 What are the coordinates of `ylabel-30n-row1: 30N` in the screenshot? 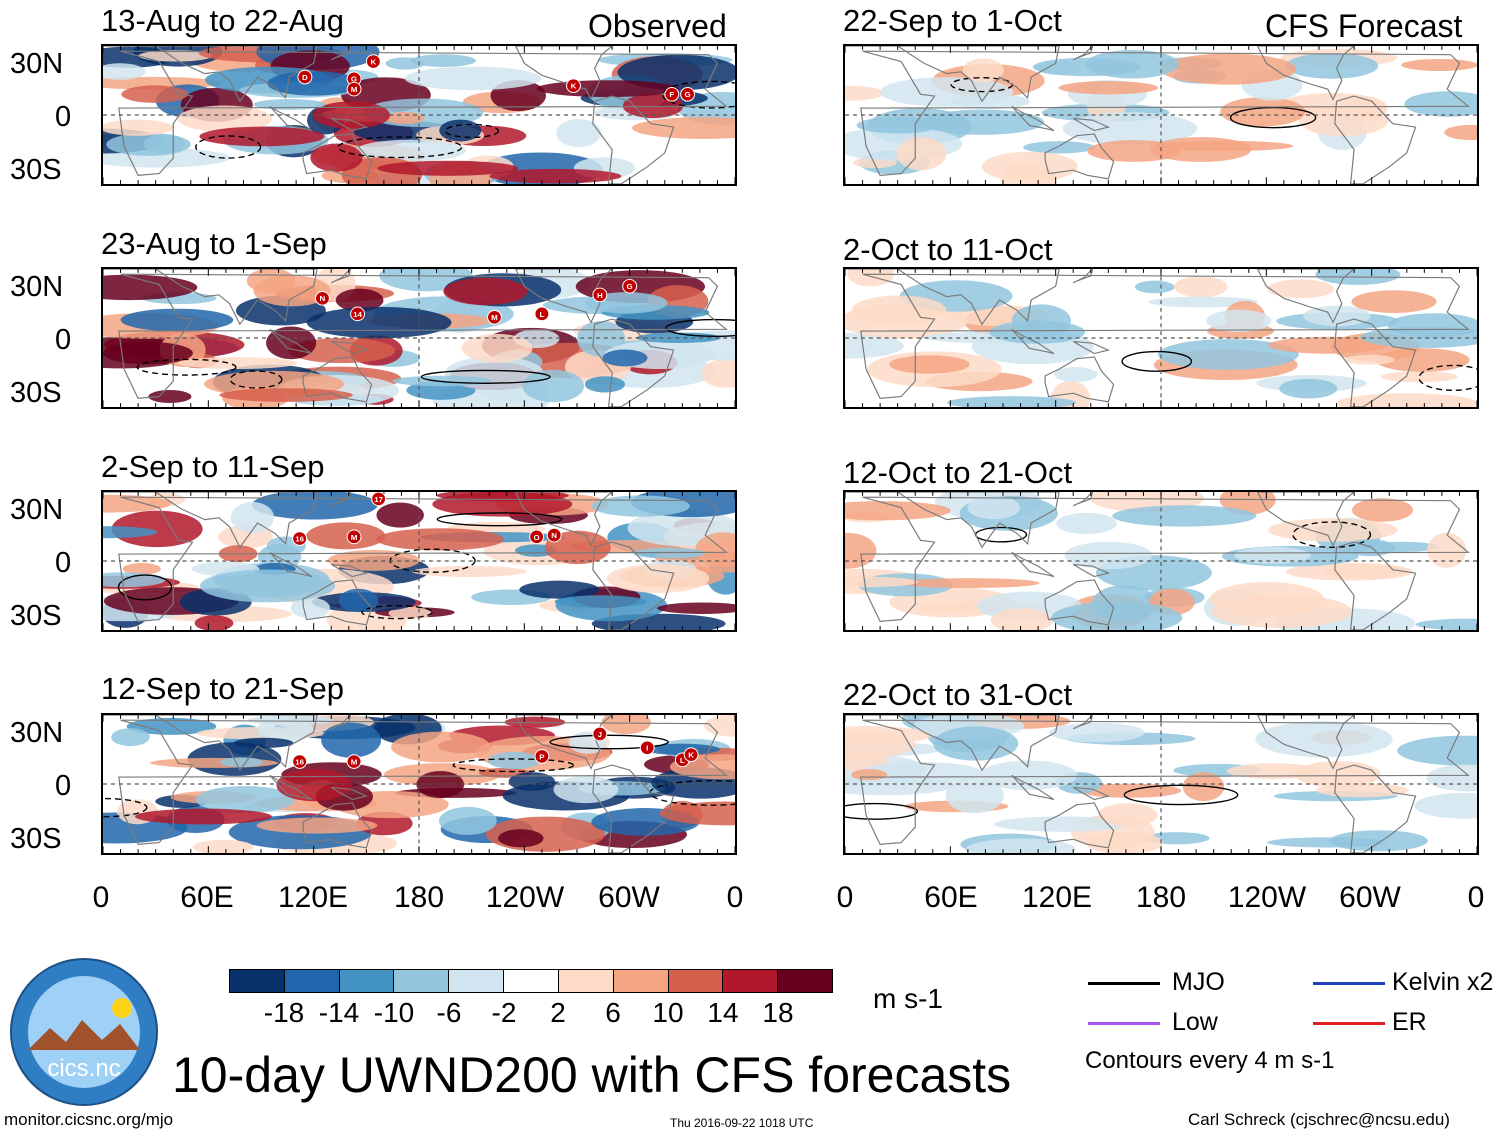 It's located at (37, 64).